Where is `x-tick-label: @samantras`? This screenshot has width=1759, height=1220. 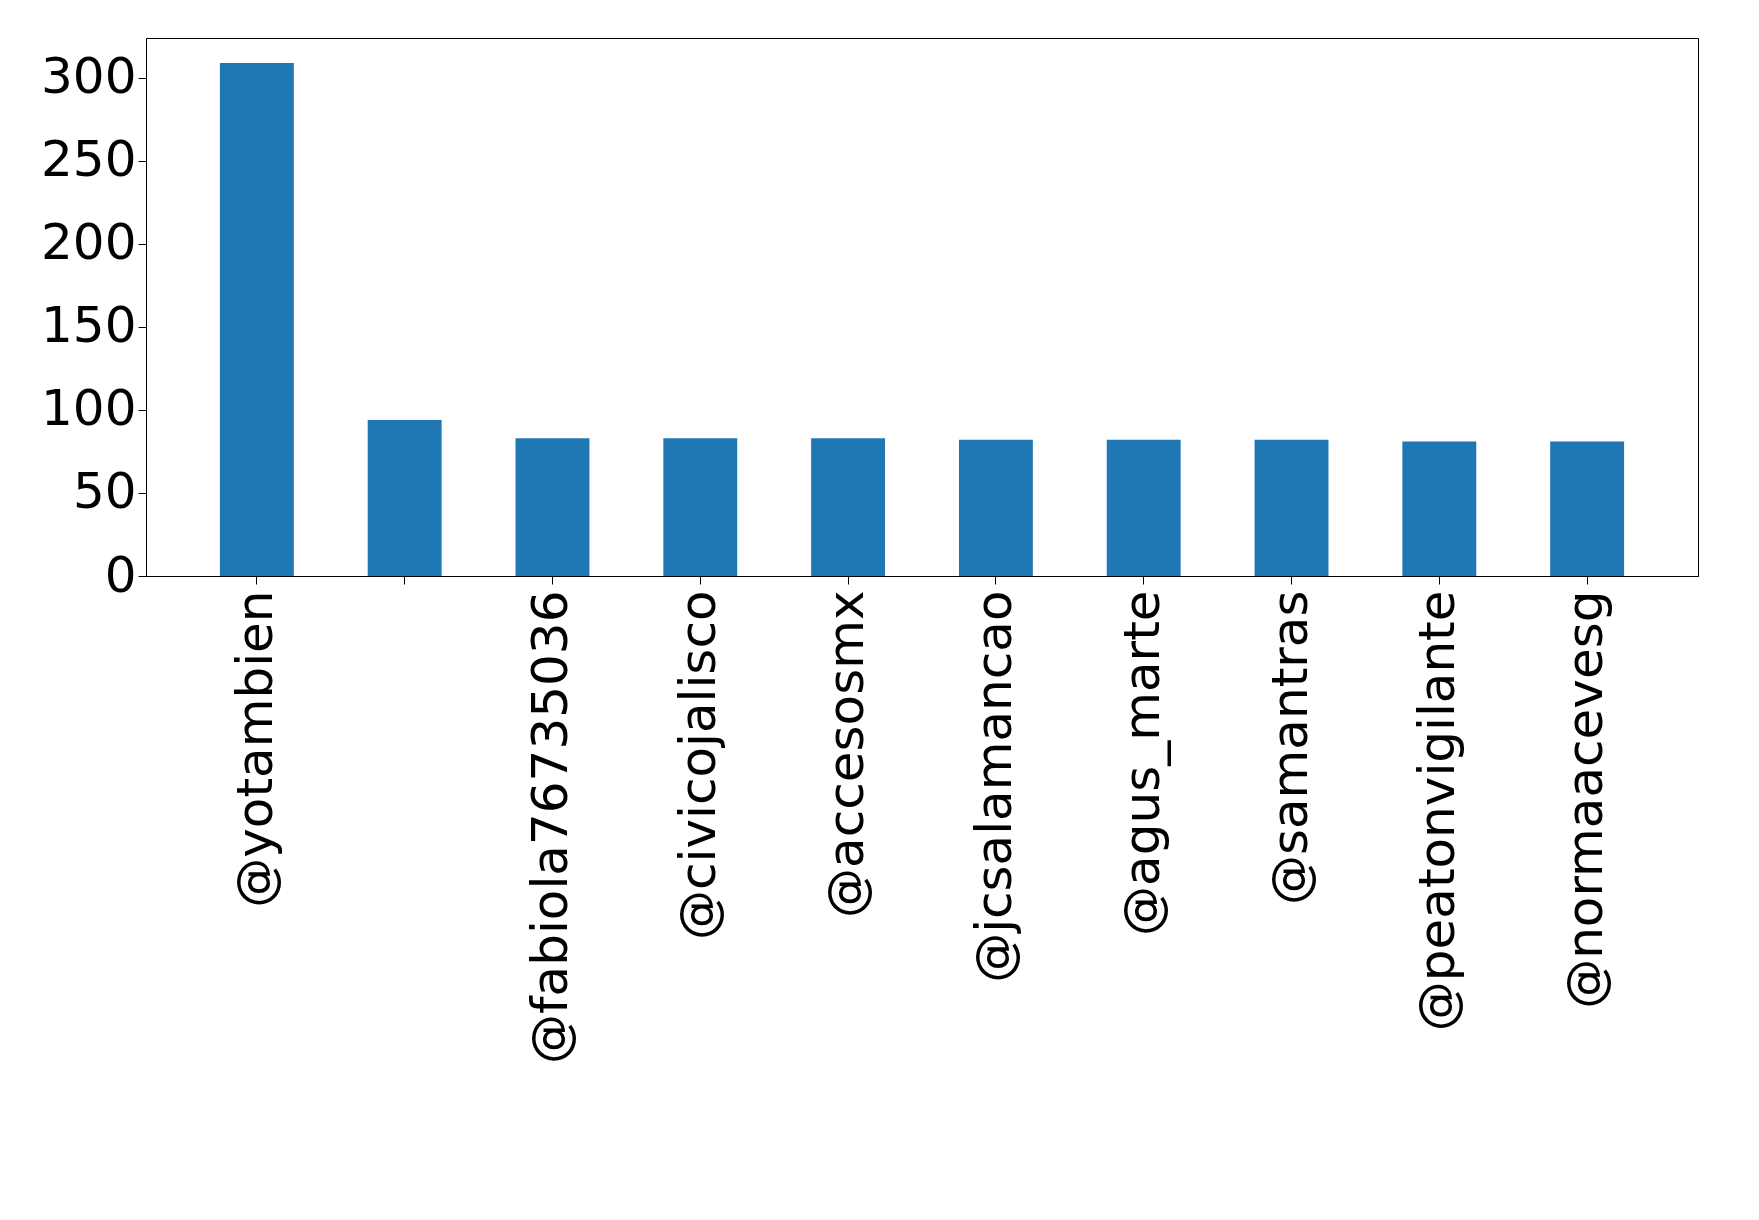
x-tick-label: @samantras is located at coordinates (1289, 748).